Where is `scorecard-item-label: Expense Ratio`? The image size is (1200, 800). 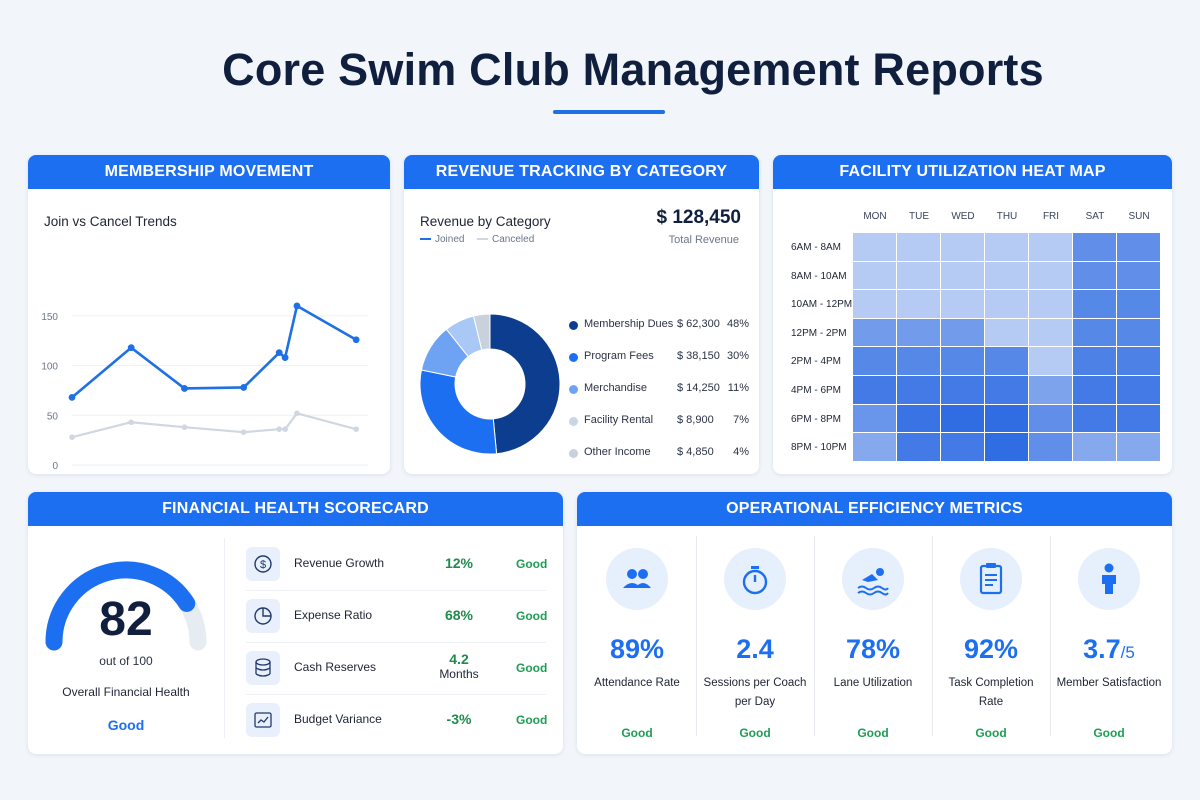 scorecard-item-label: Expense Ratio is located at coordinates (333, 615).